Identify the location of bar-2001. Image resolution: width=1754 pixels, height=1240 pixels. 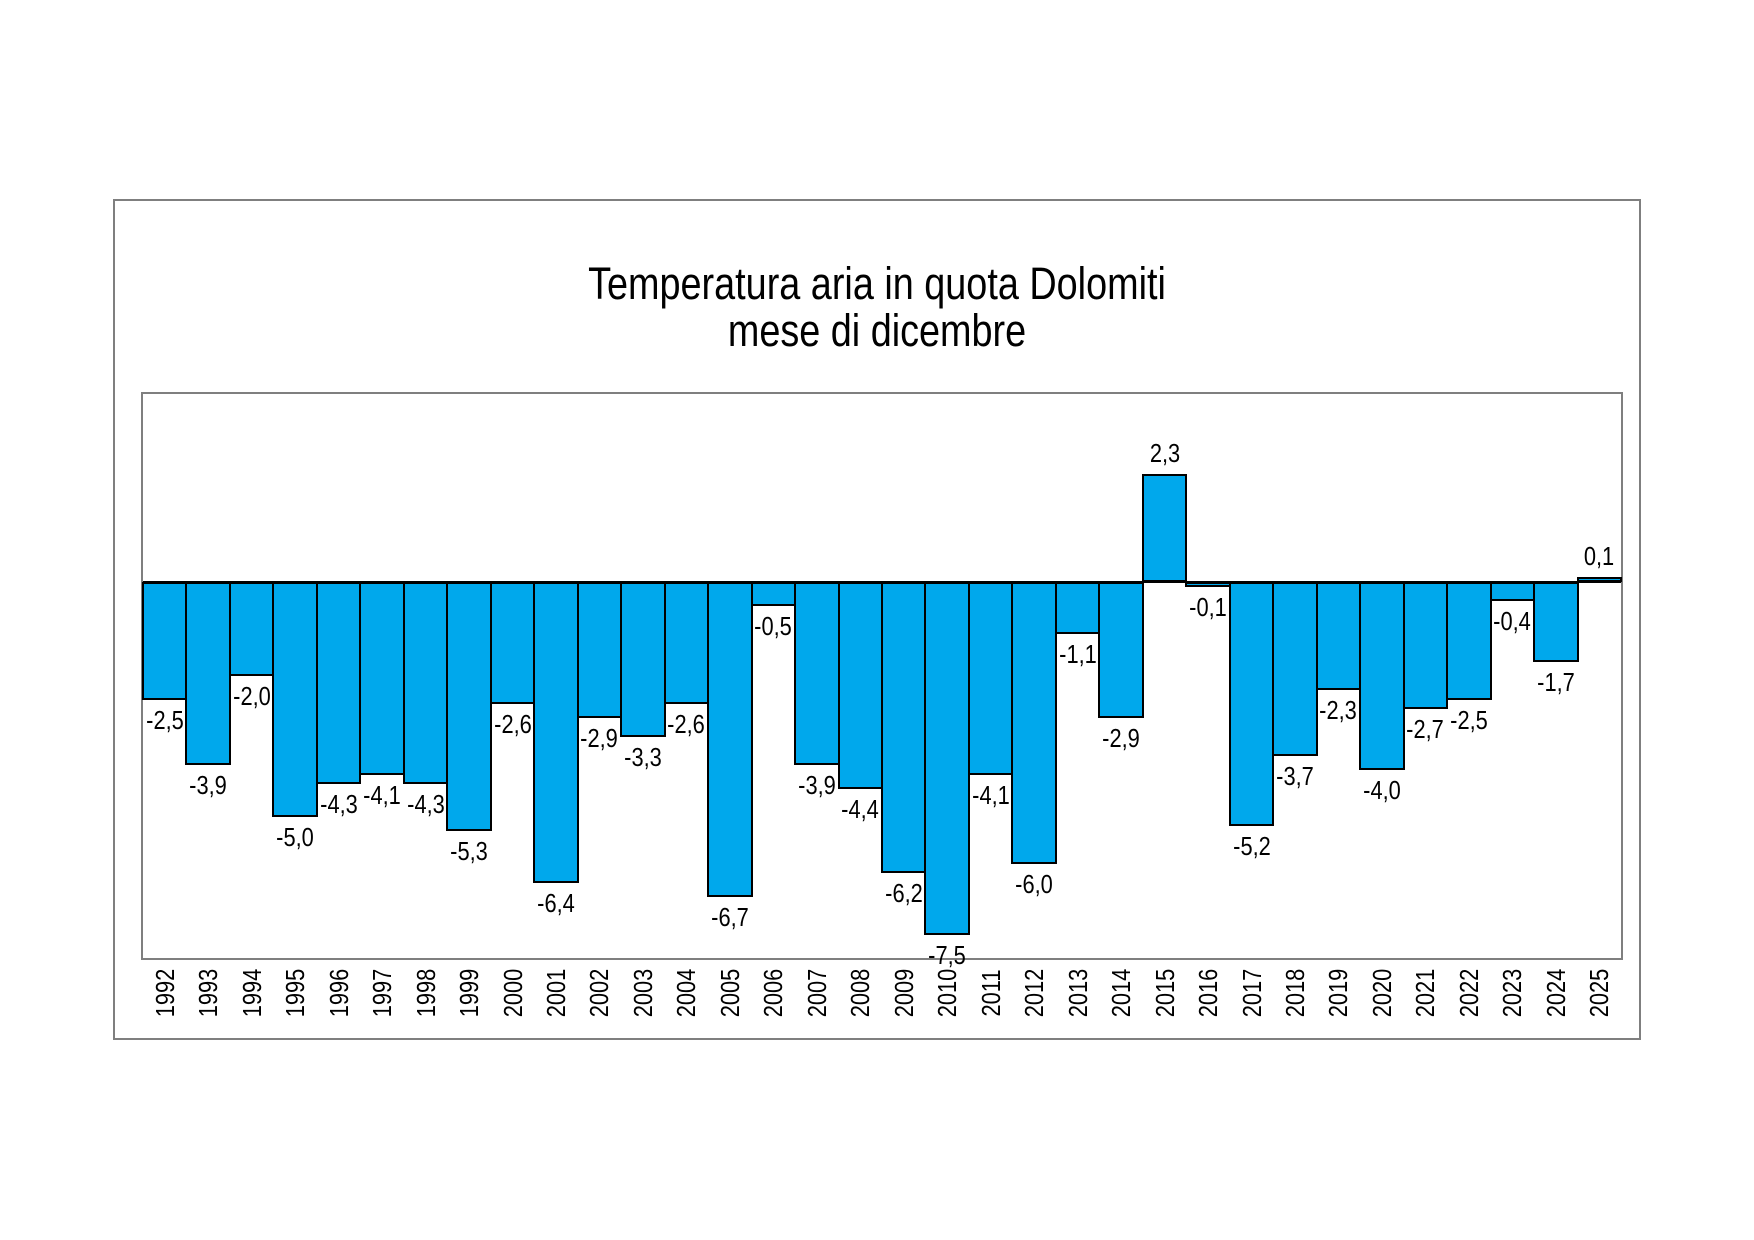
(556, 732).